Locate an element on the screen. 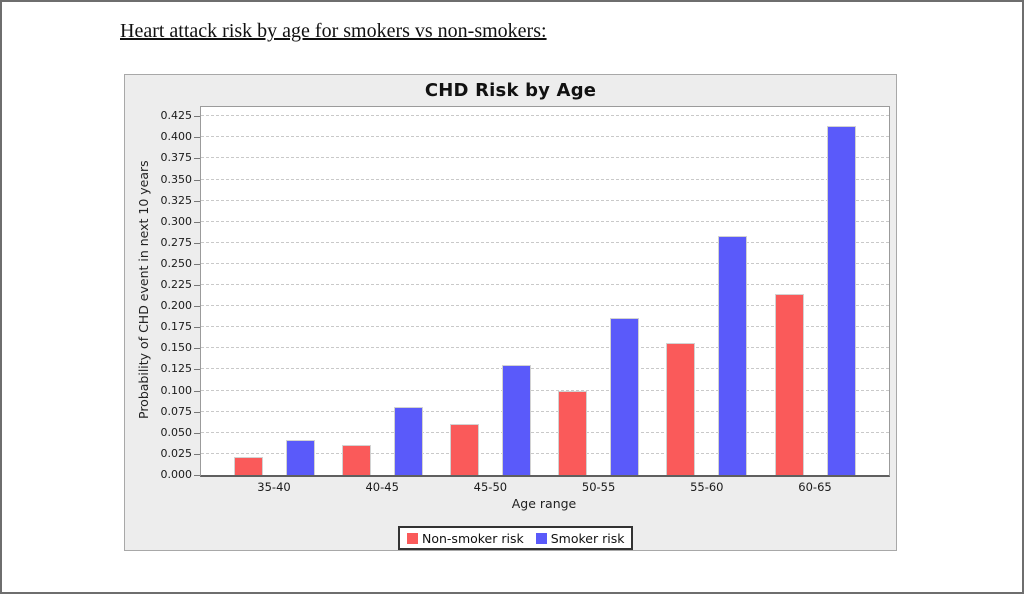 The height and width of the screenshot is (594, 1024). y-tick-label: 0.025 is located at coordinates (176, 453).